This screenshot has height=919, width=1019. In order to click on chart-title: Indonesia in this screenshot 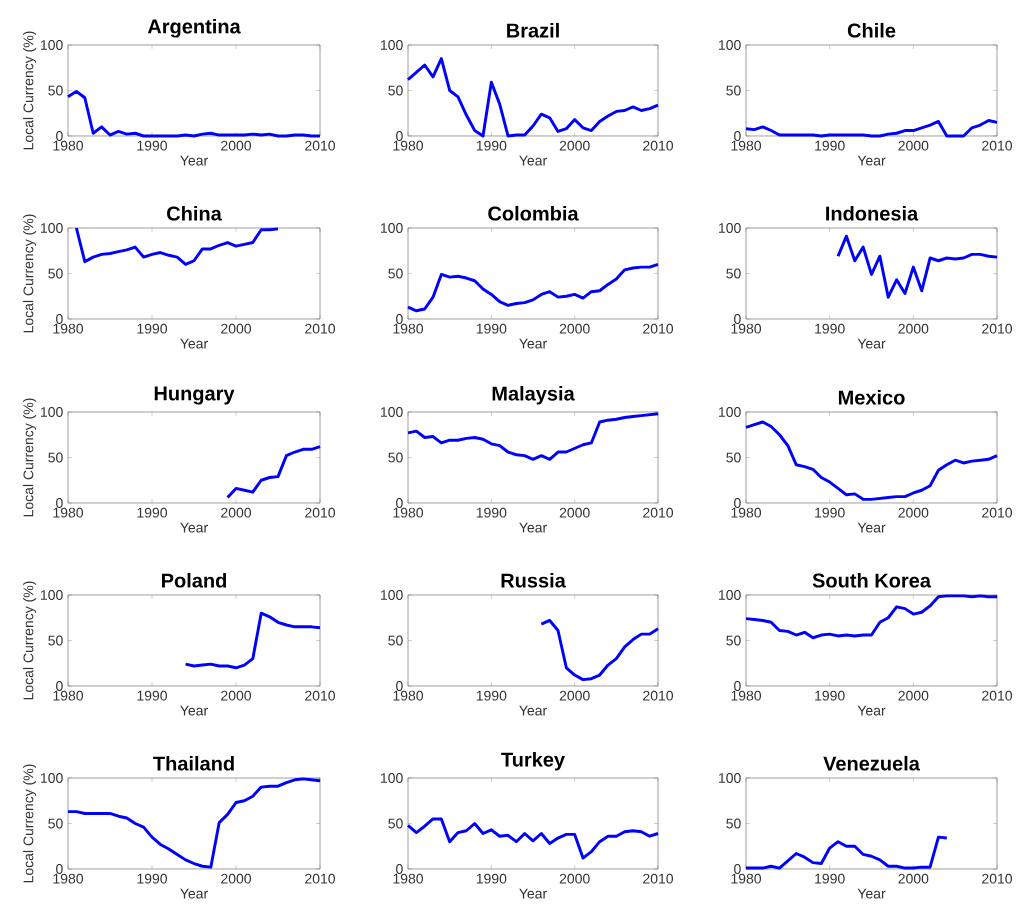, I will do `click(872, 213)`.